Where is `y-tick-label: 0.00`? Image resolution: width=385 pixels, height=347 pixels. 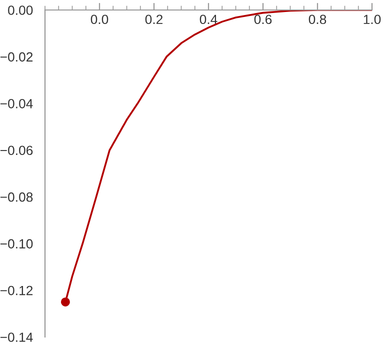
y-tick-label: 0.00 is located at coordinates (20, 10).